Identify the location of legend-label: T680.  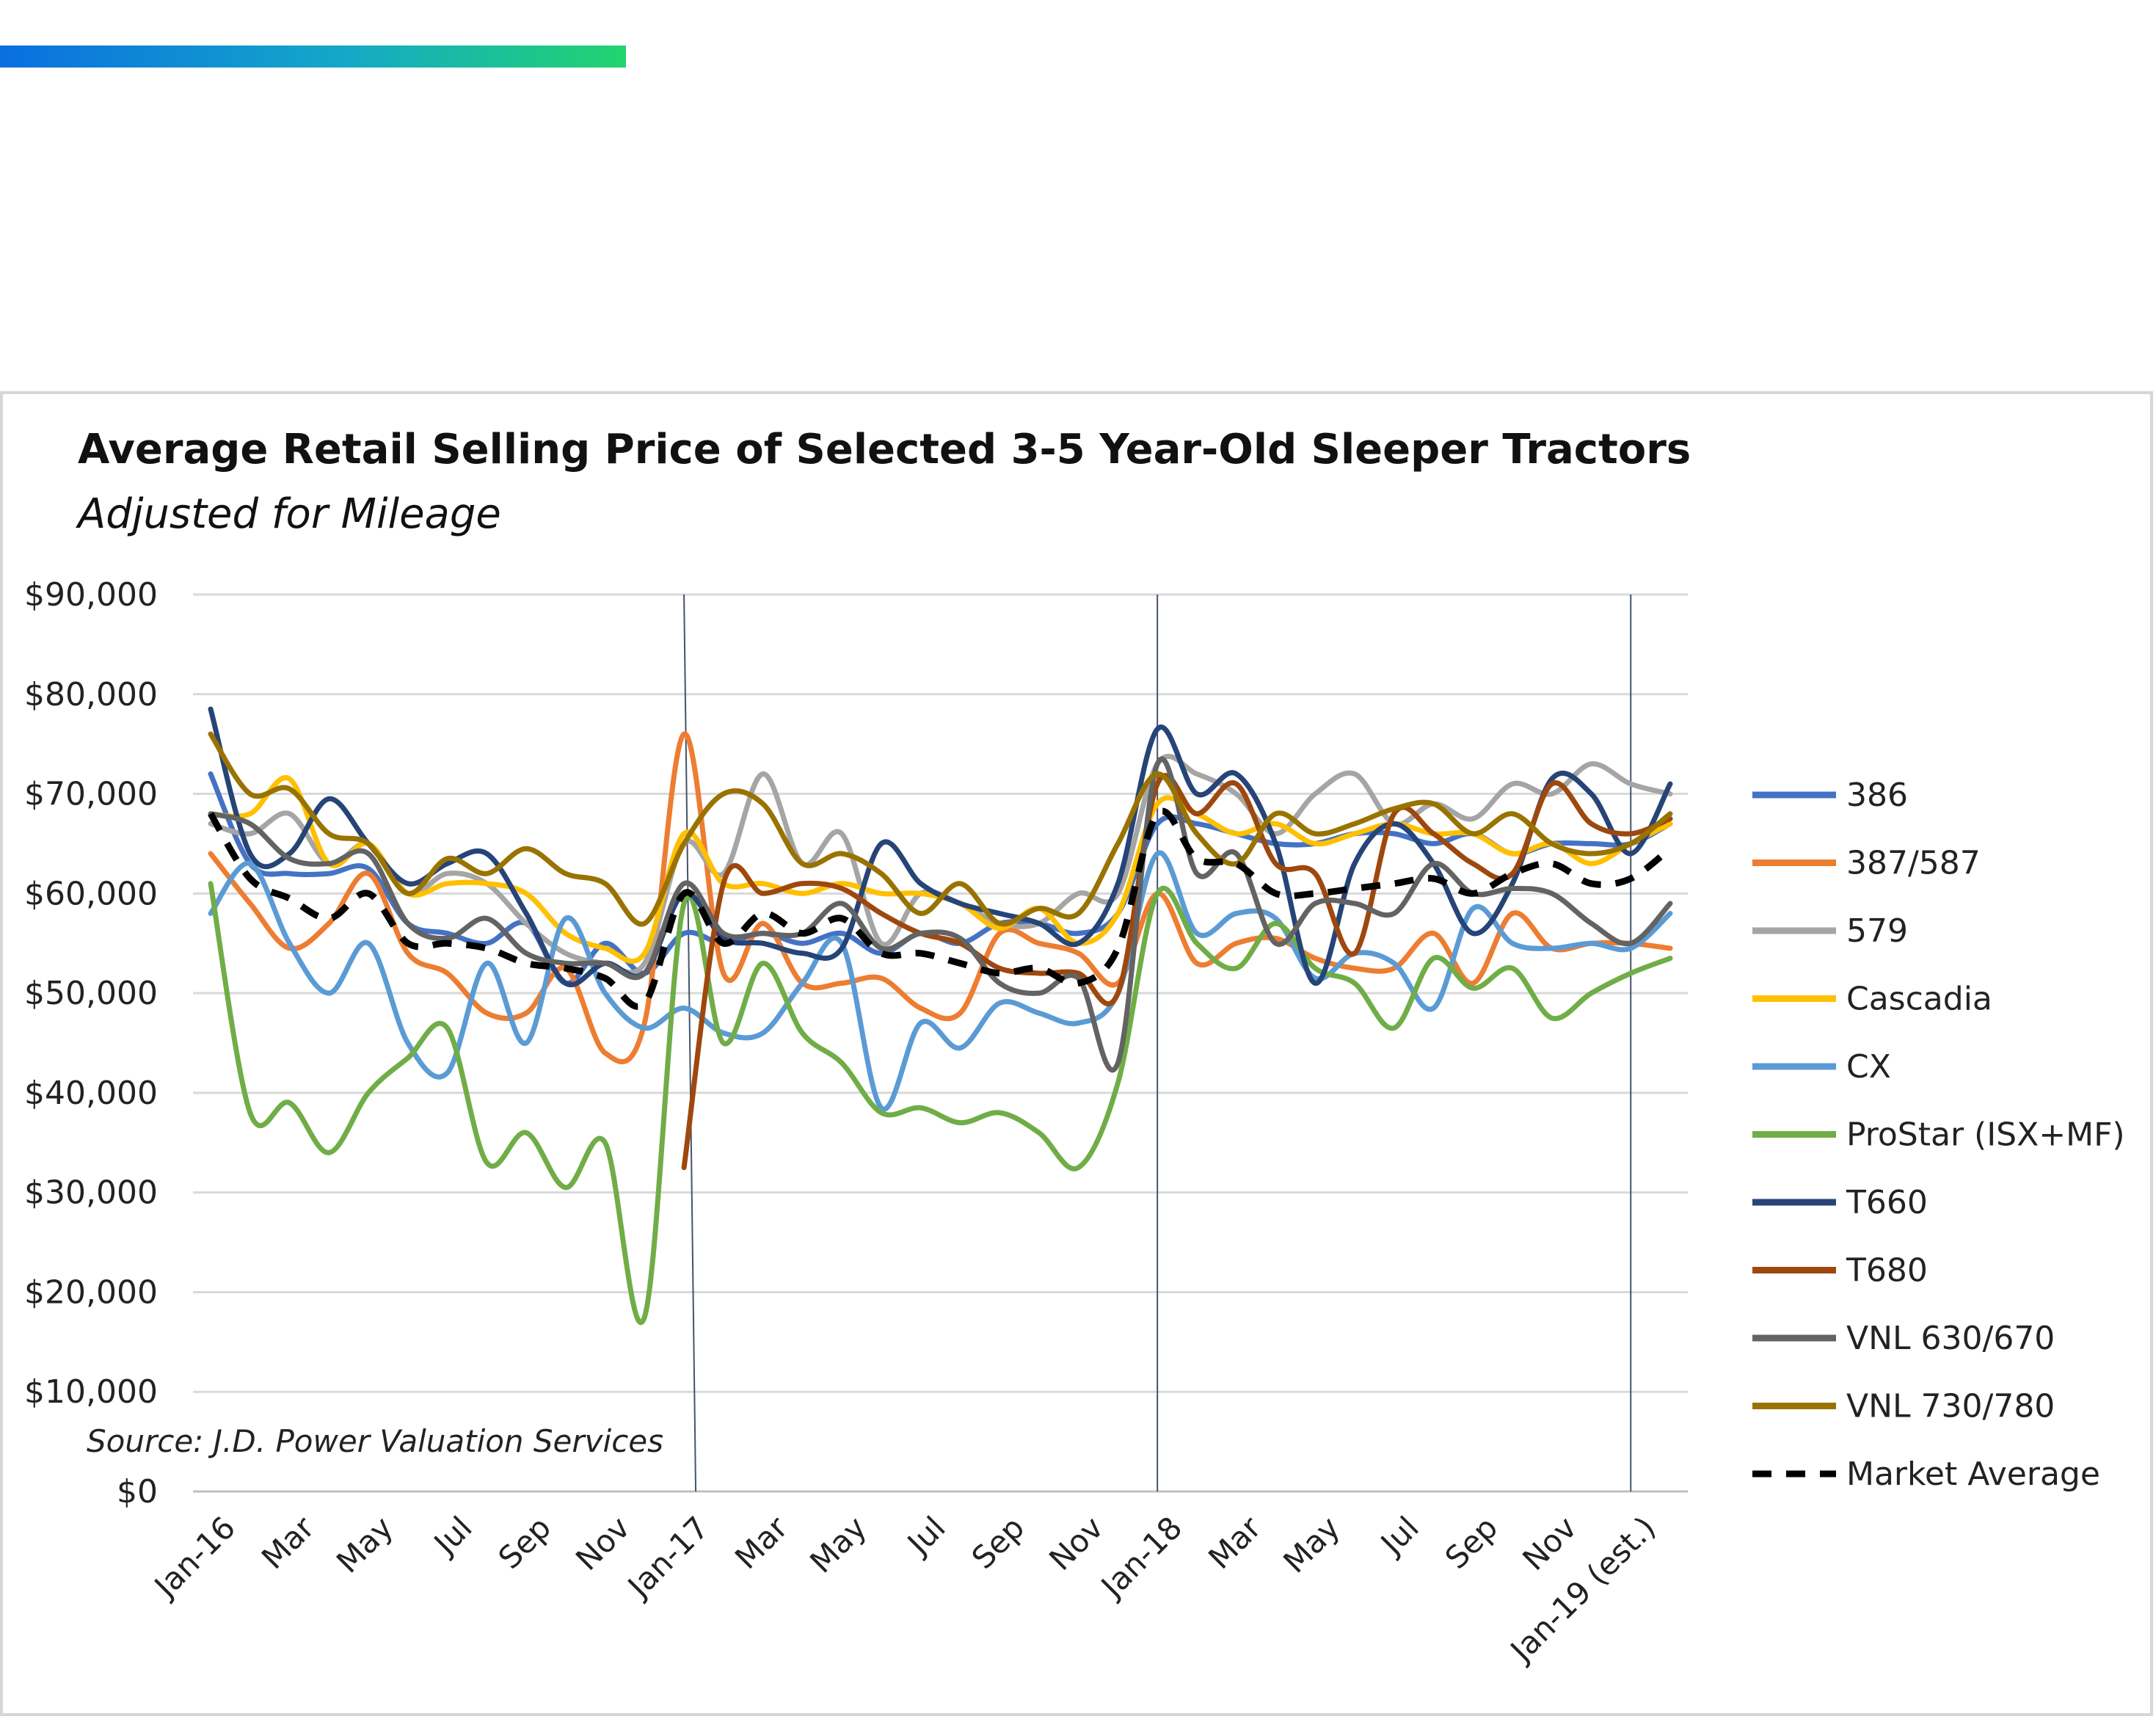
(1887, 1271).